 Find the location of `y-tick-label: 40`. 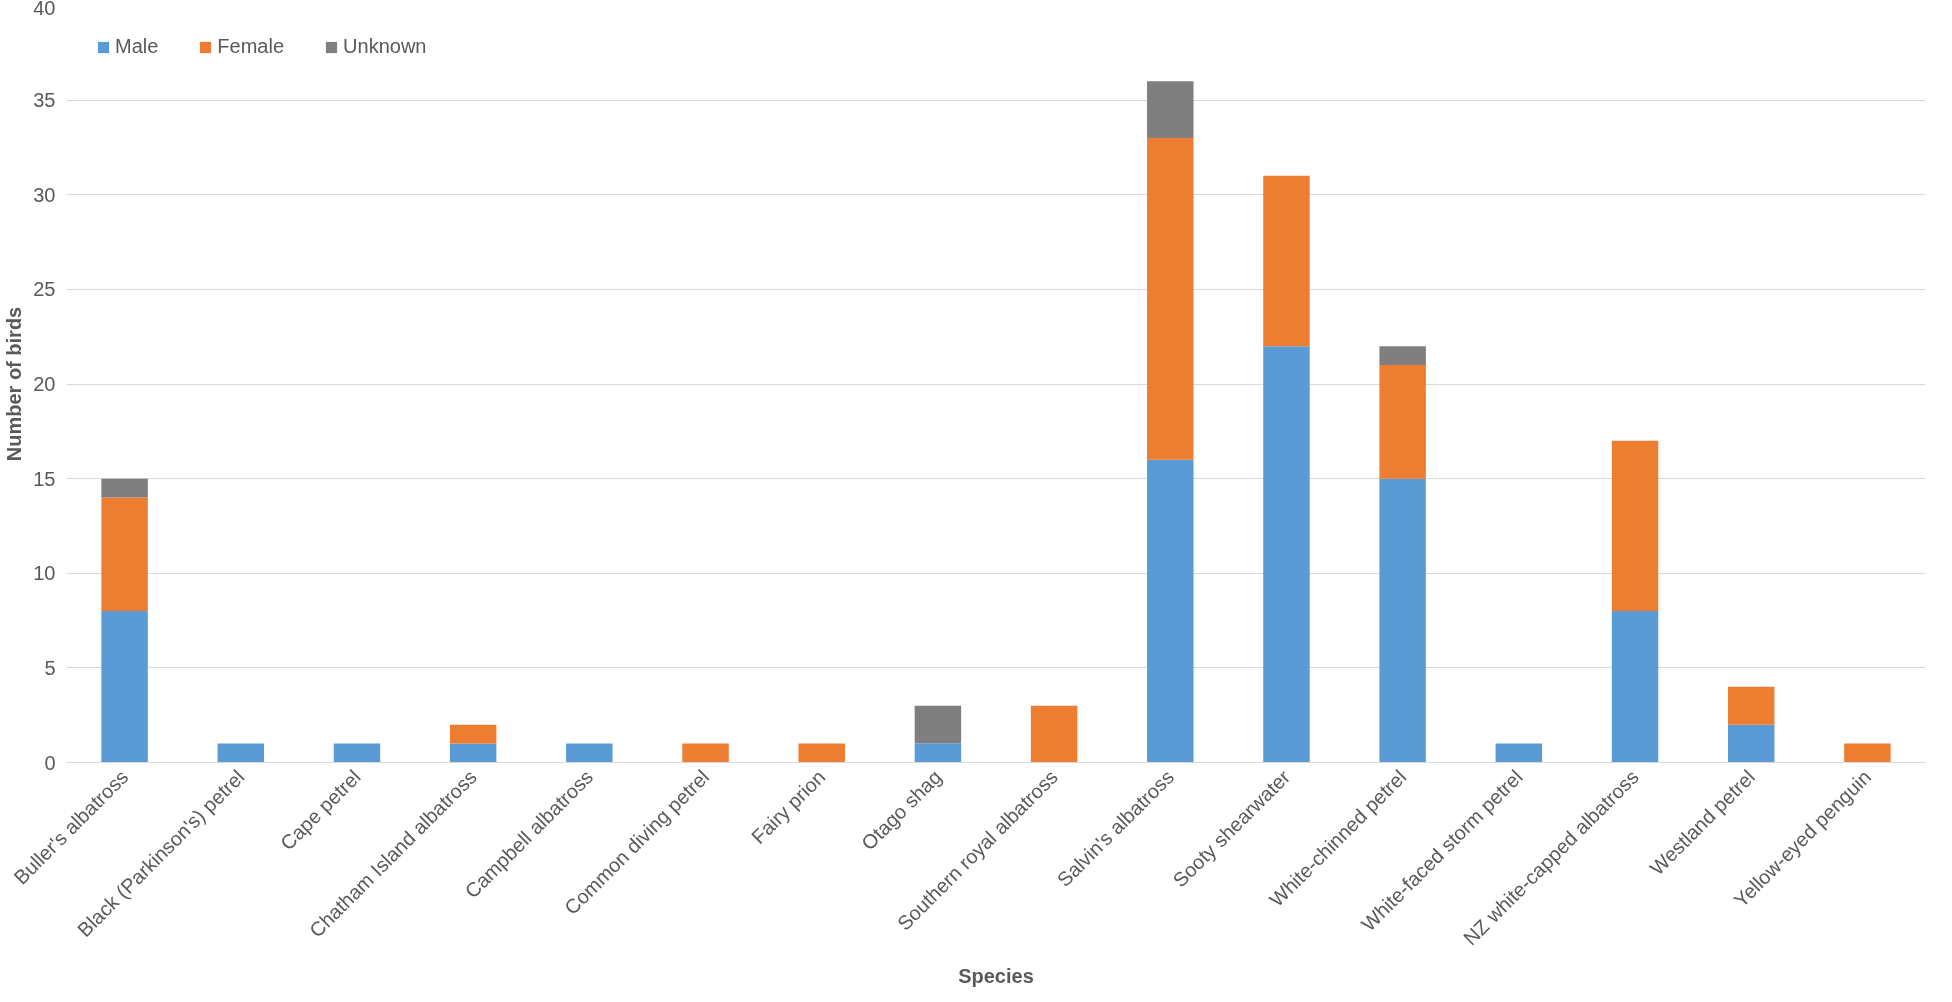

y-tick-label: 40 is located at coordinates (44, 9).